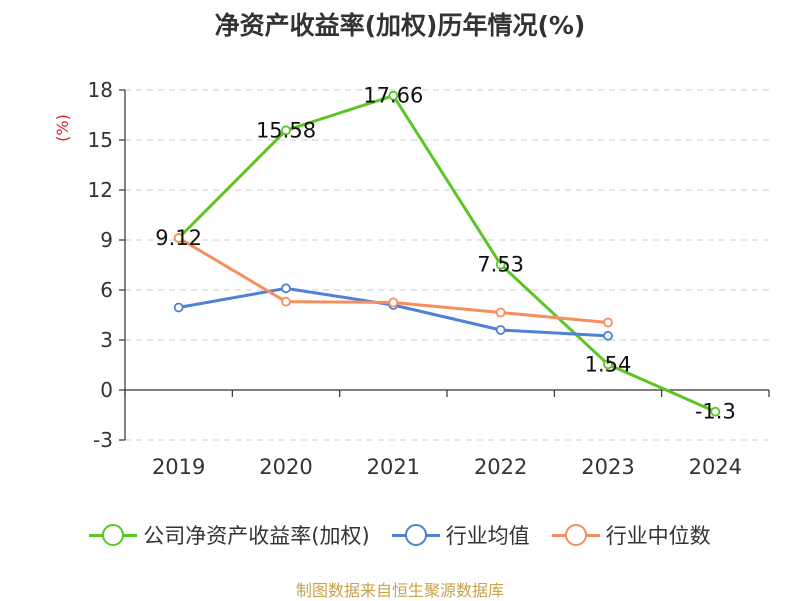 Image resolution: width=800 pixels, height=601 pixels. Describe the element at coordinates (103, 440) in the screenshot. I see `y-tick-label--3: -3` at that location.